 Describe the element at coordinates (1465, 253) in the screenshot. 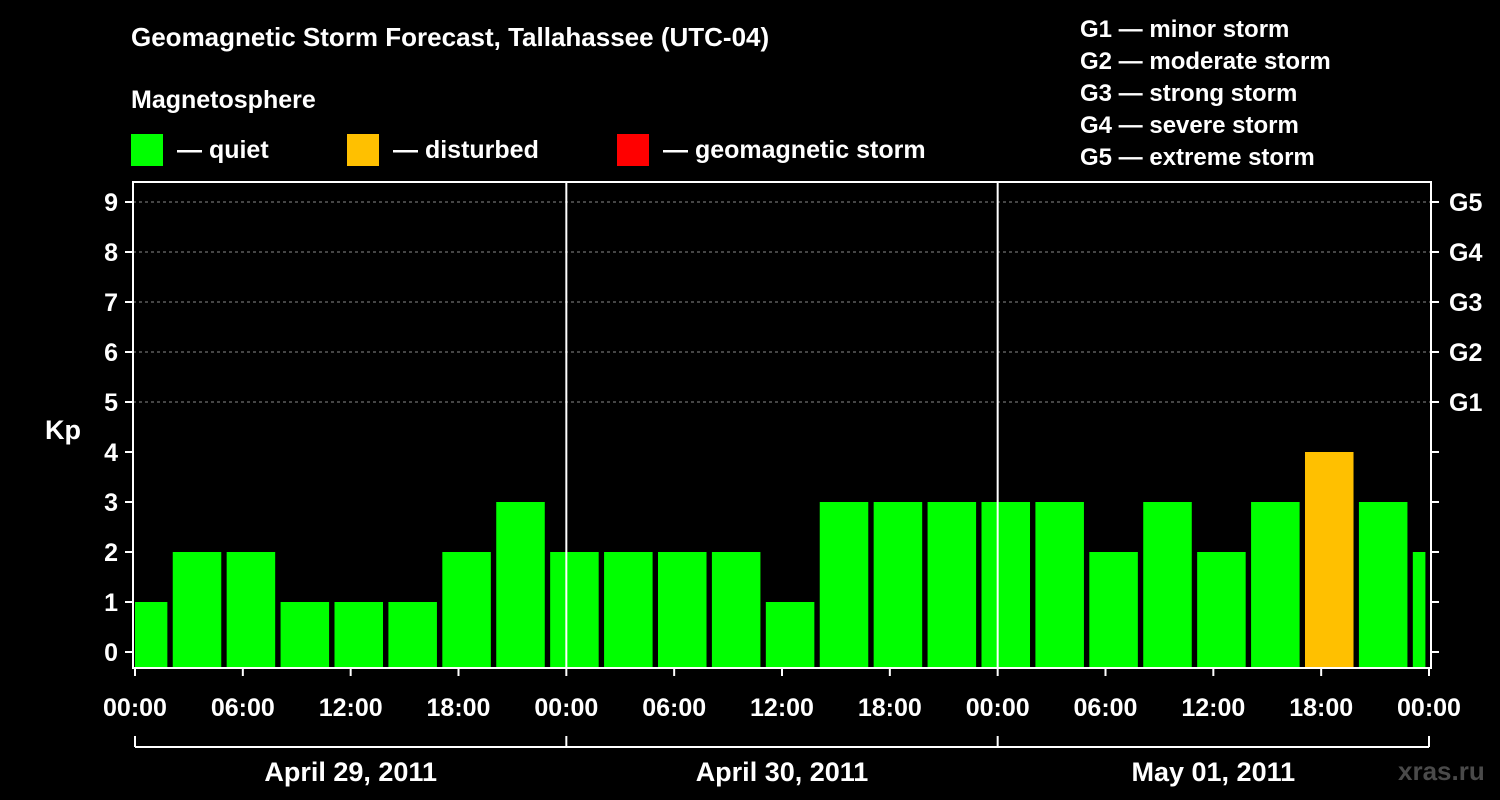

I see `g-scale-tick-label: G4` at that location.